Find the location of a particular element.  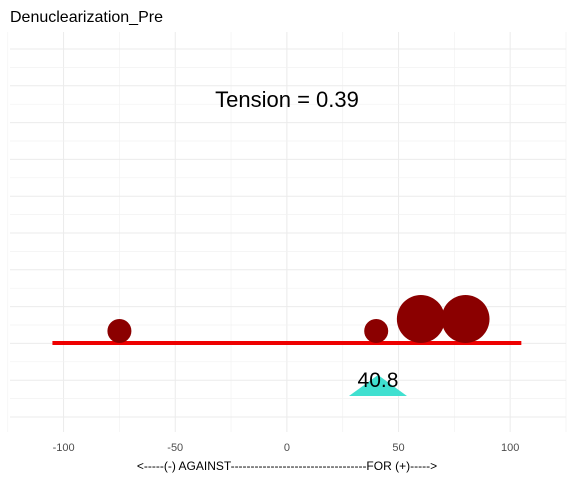

points is located at coordinates (298, 319).